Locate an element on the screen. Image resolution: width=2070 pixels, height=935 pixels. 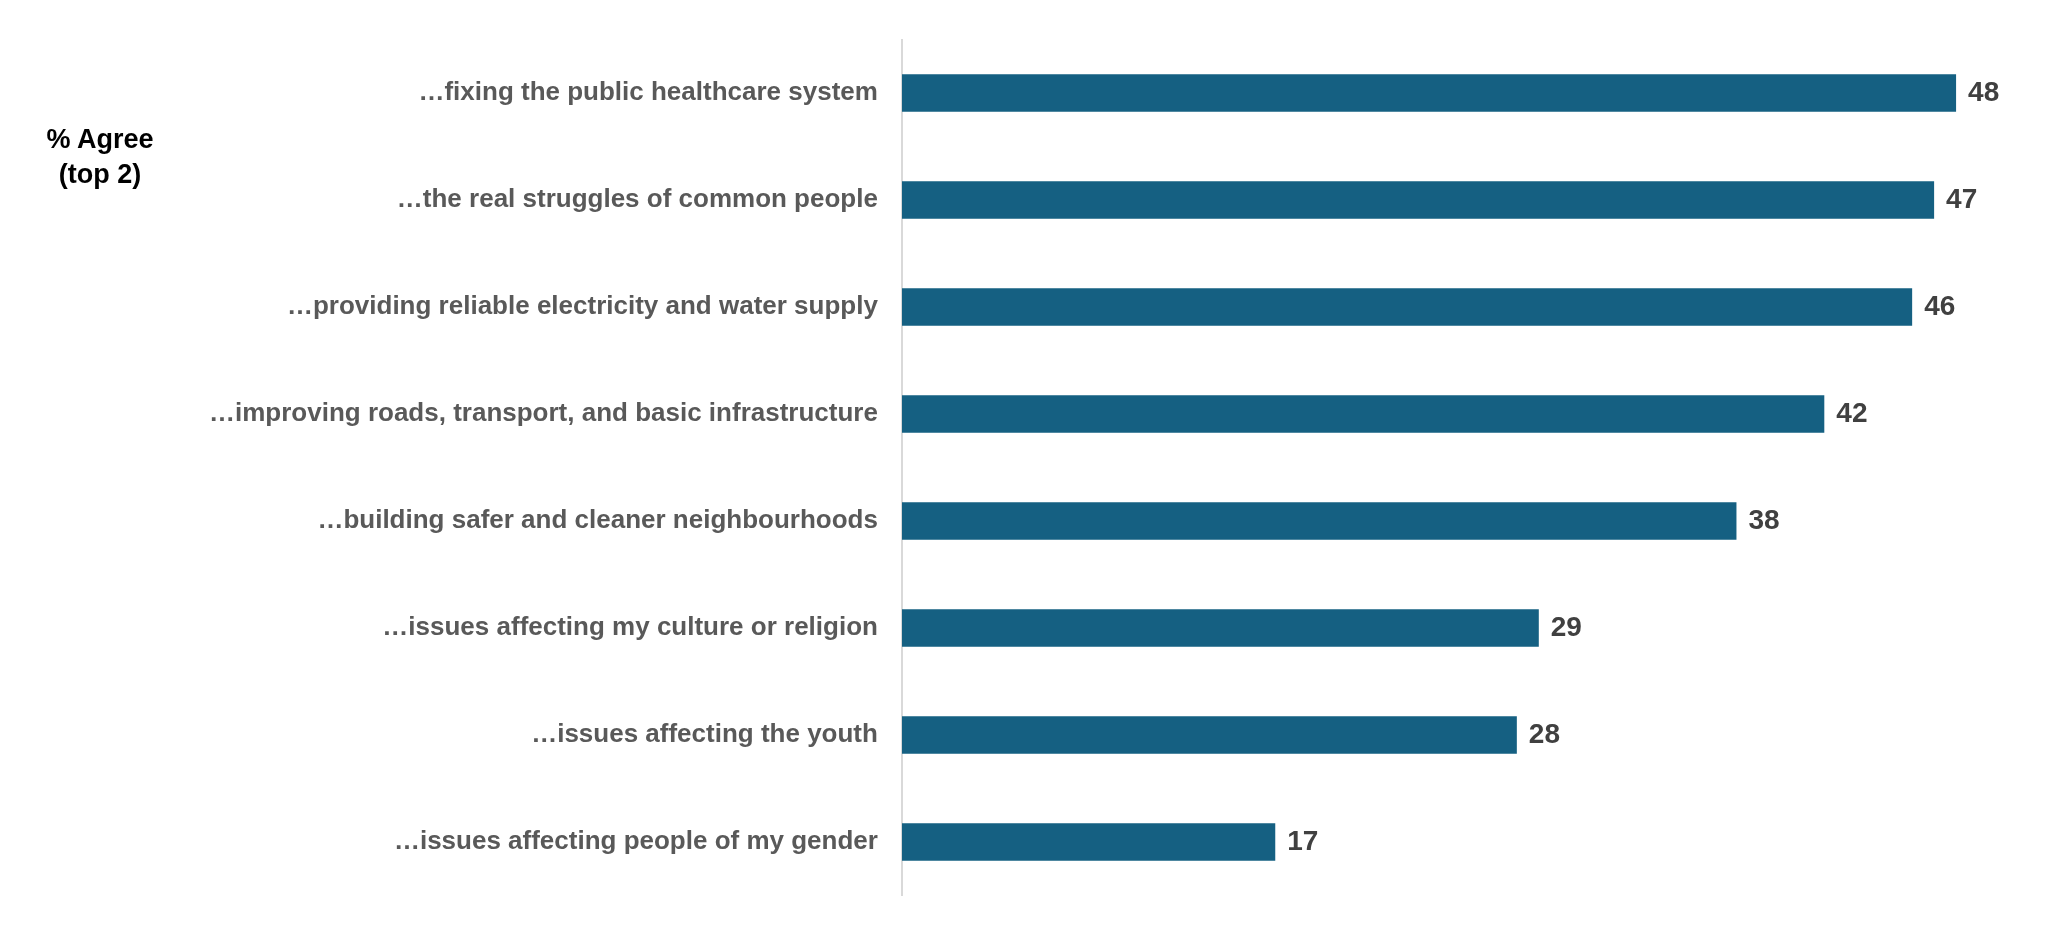
data-label: 17 is located at coordinates (1303, 840).